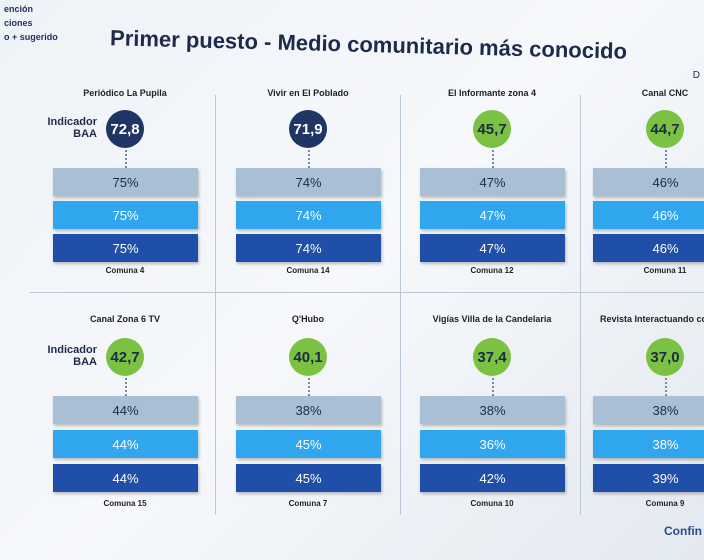  What do you see at coordinates (683, 531) in the screenshot?
I see `footer-logo: Confin` at bounding box center [683, 531].